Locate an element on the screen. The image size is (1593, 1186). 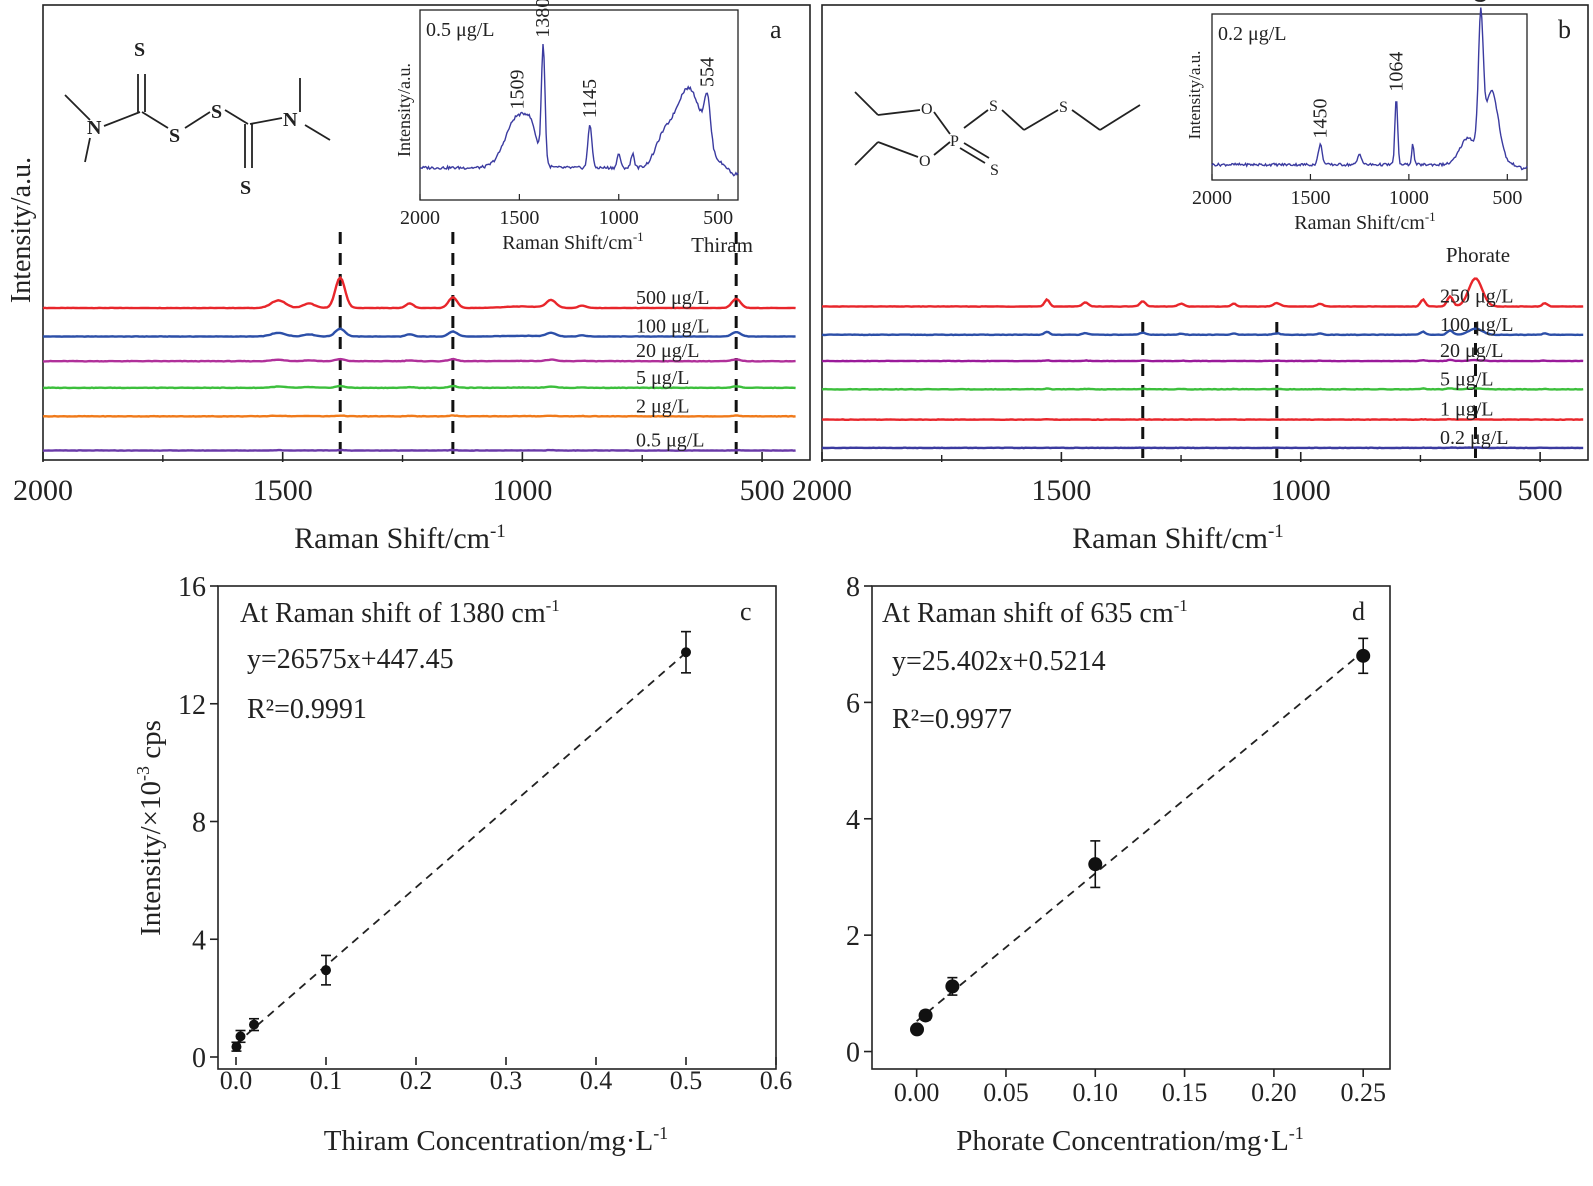
inset-b-x-axis-label: Raman Shift/cm-1 is located at coordinates (1364, 221).